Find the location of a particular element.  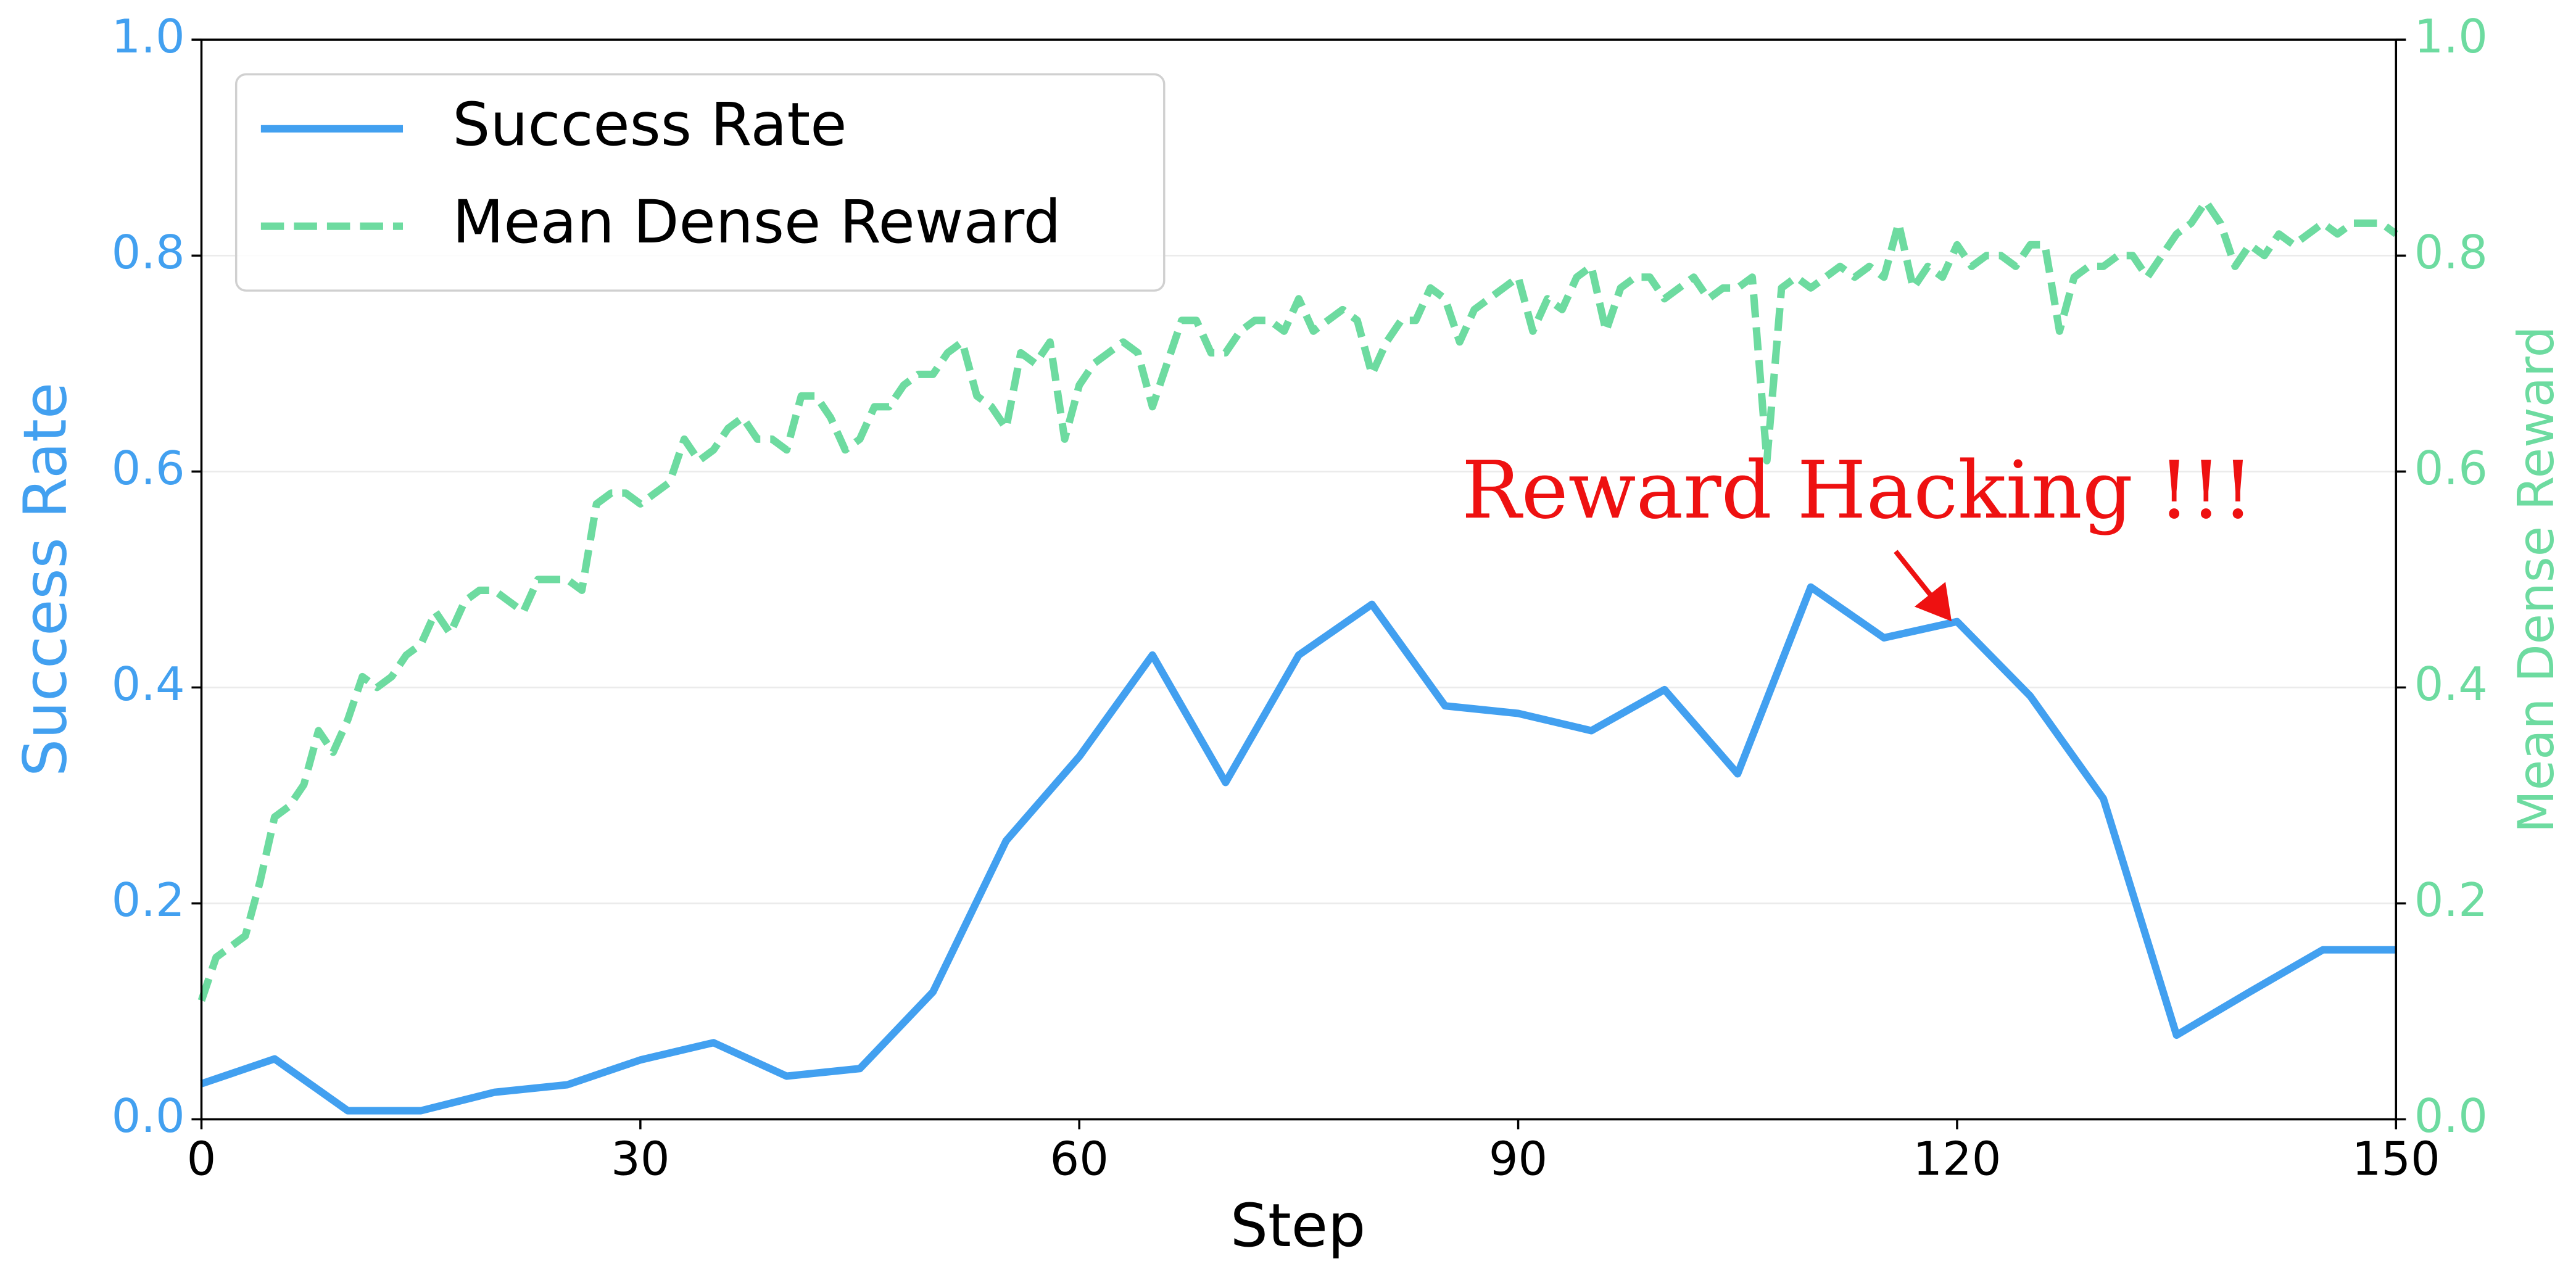

annotation-arrow is located at coordinates (1923, 586).